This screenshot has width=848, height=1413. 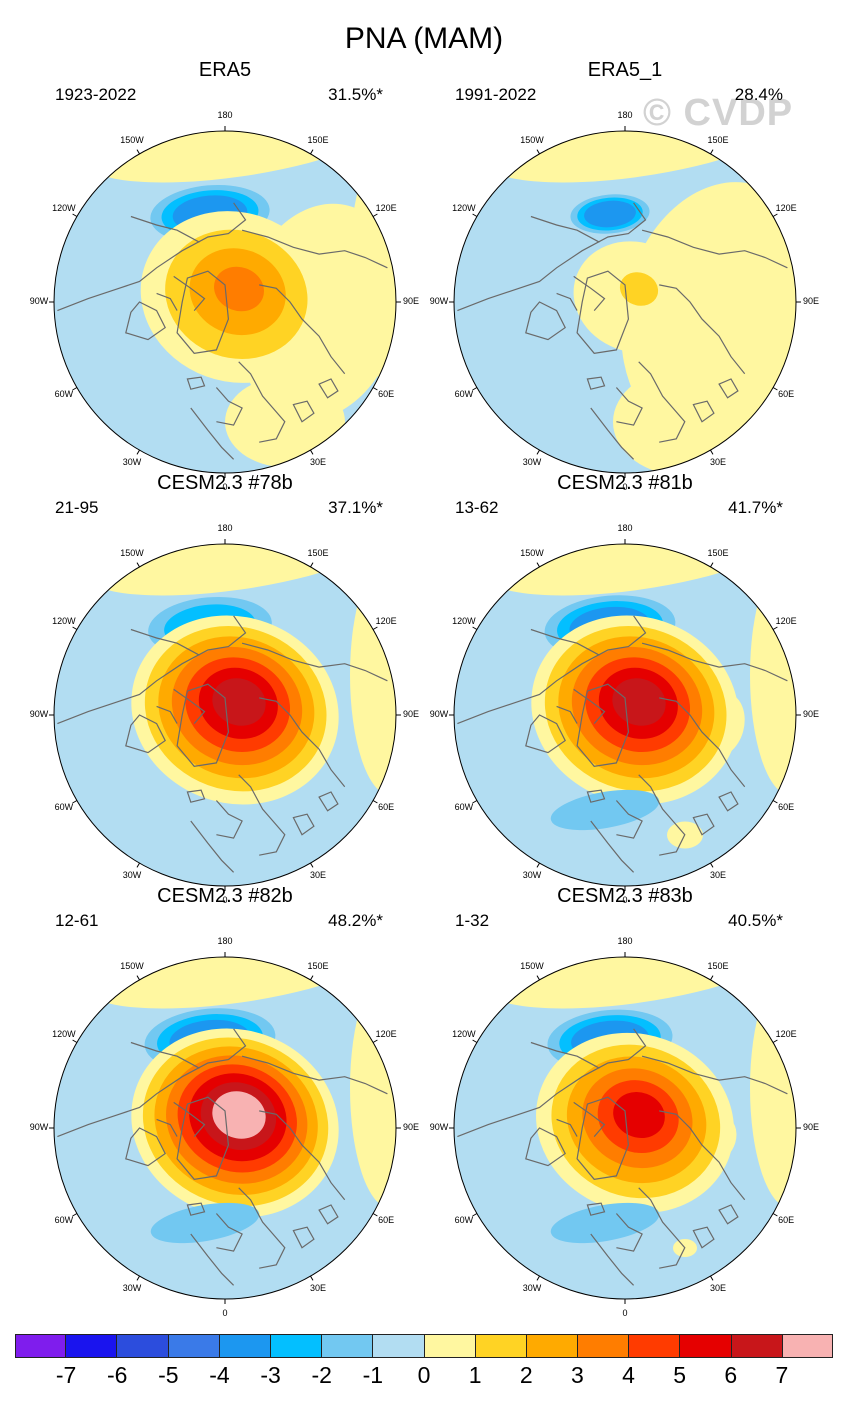 I want to click on colorbar-tick-label: -7, so click(x=66, y=1375).